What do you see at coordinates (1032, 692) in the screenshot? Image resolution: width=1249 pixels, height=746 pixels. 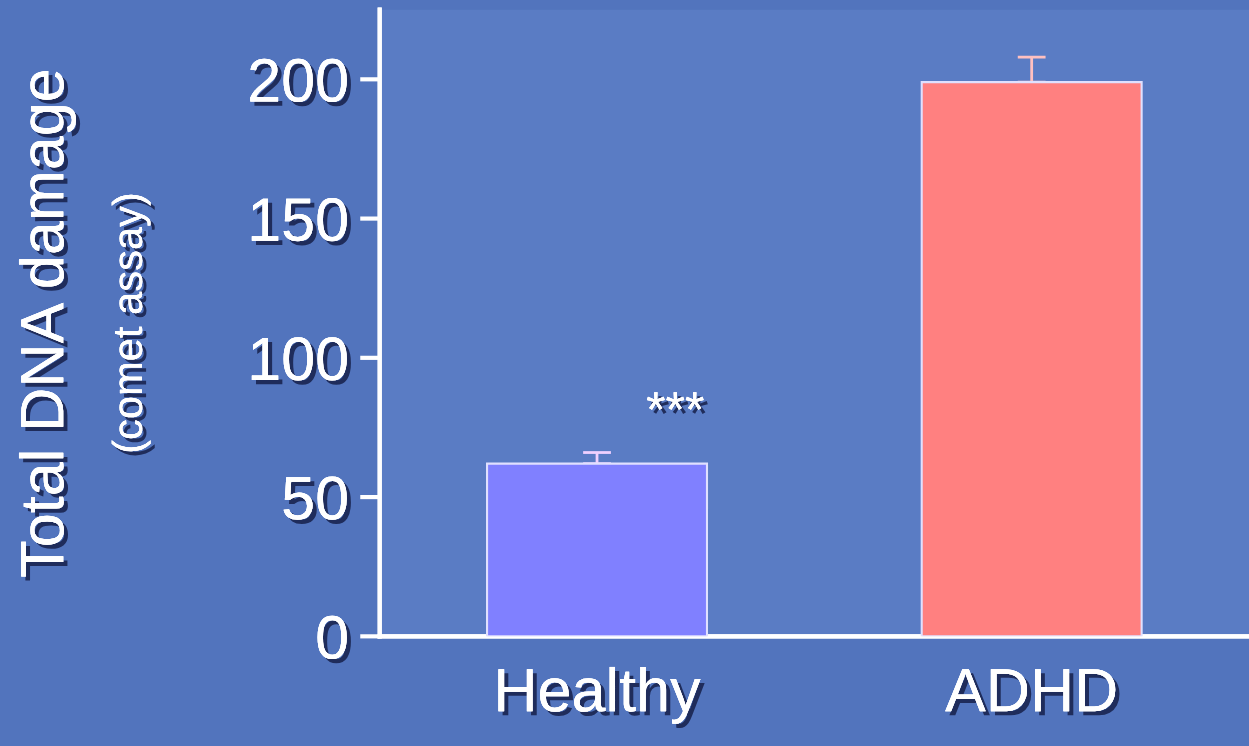 I see `x-tick-label: ADHD` at bounding box center [1032, 692].